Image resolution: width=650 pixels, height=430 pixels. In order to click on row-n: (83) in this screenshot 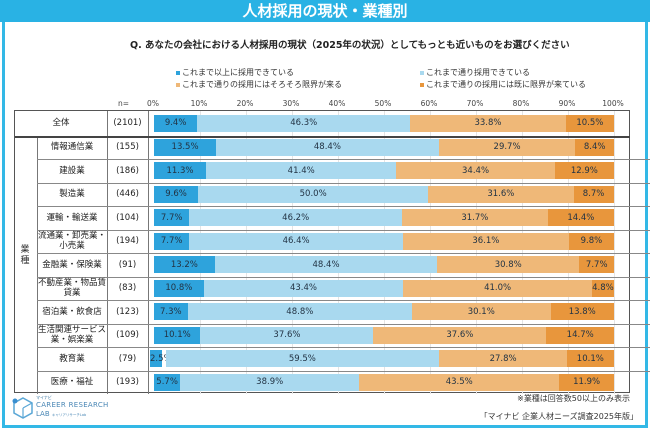, I will do `click(127, 288)`.